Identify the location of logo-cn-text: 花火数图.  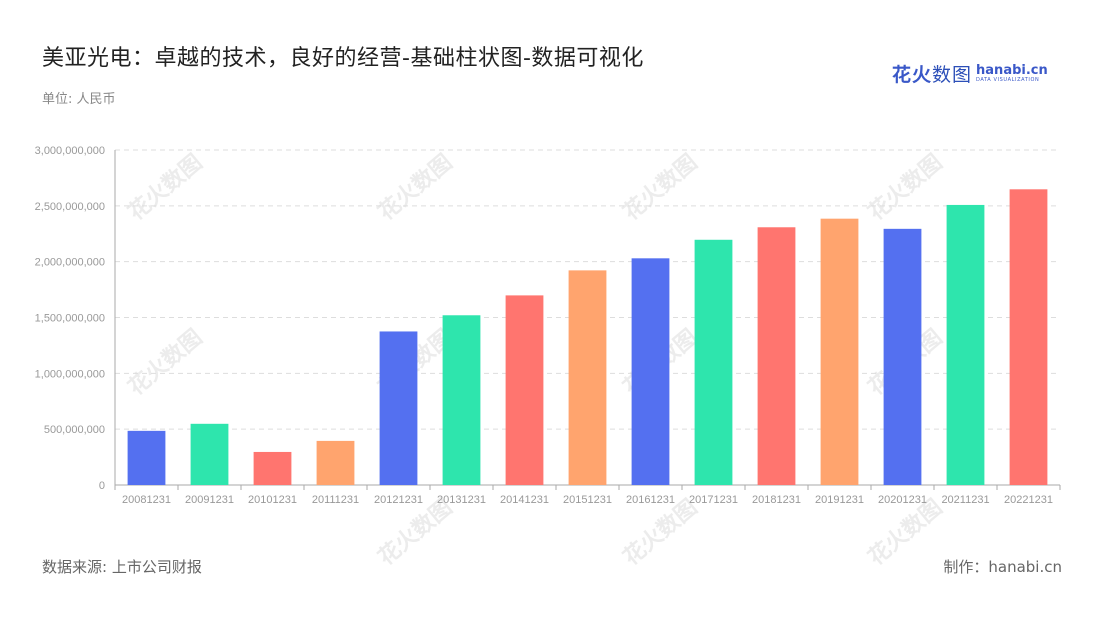
(932, 73).